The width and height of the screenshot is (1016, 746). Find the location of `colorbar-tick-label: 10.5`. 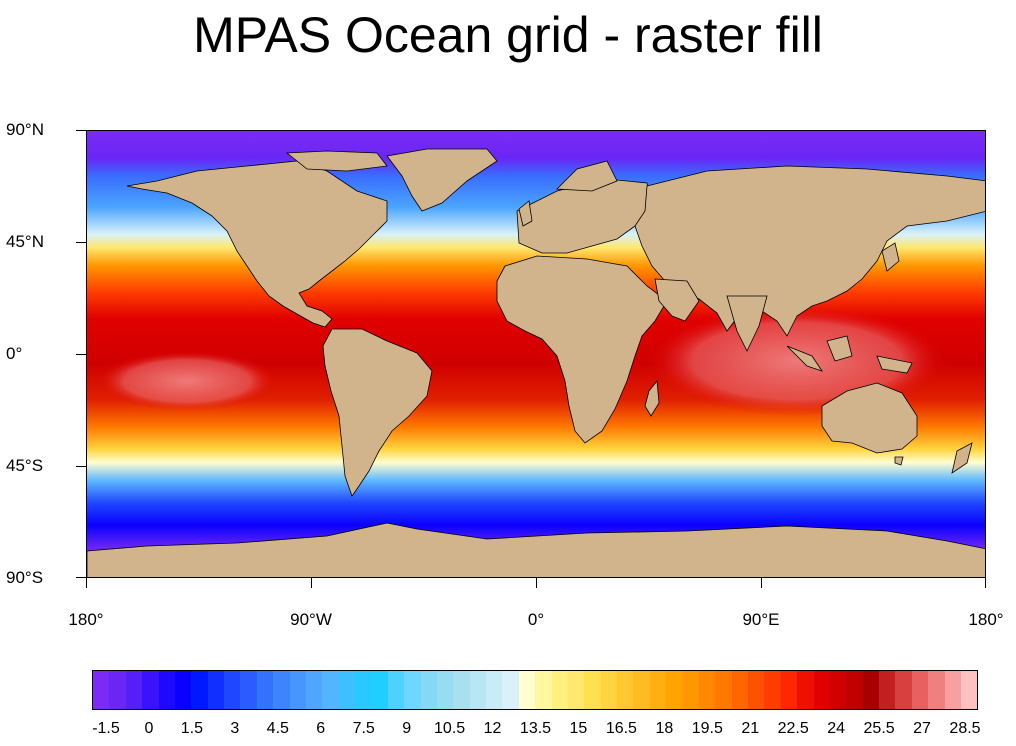

colorbar-tick-label: 10.5 is located at coordinates (450, 728).